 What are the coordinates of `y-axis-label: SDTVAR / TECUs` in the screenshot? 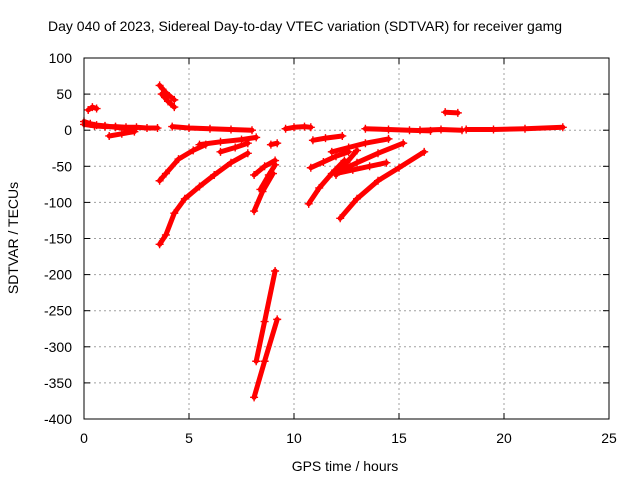 It's located at (13, 238).